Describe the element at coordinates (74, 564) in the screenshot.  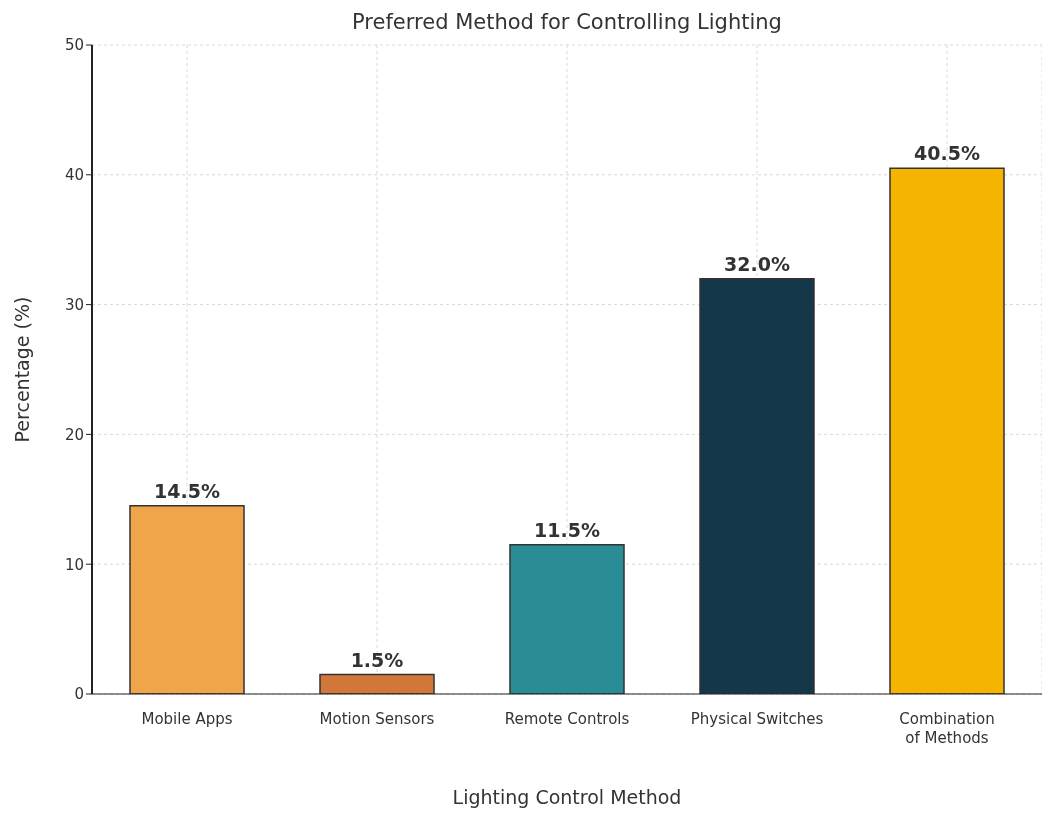
I see `y-tick-label: 10` at that location.